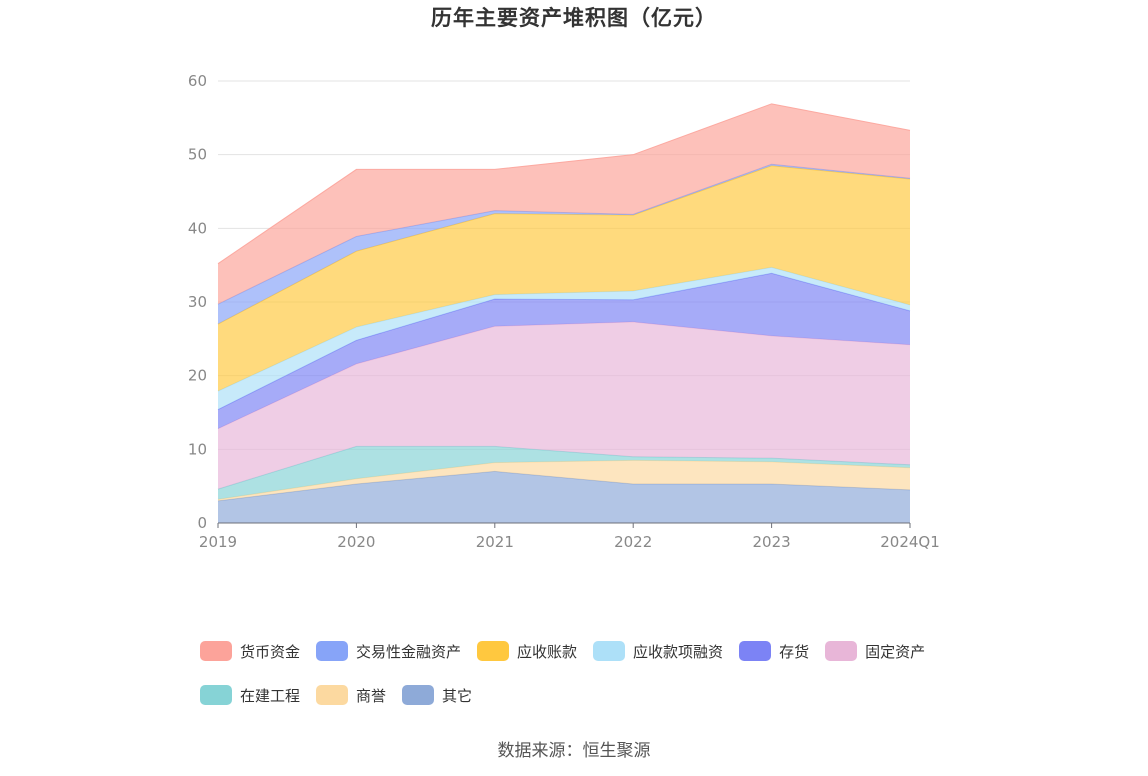 The height and width of the screenshot is (776, 1148). Describe the element at coordinates (772, 542) in the screenshot. I see `x-tick-label: 2023` at that location.